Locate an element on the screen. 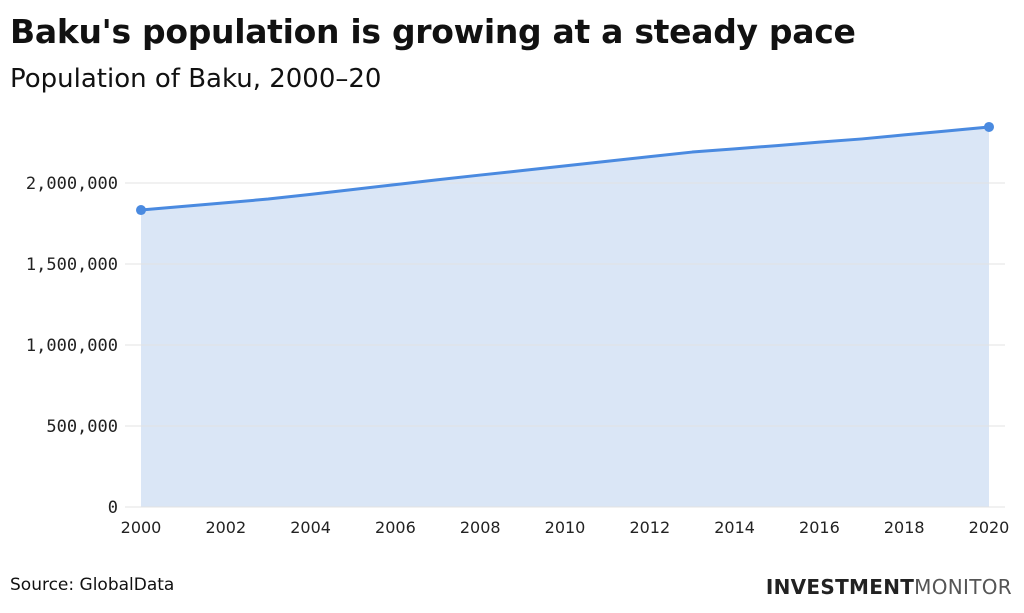 The image size is (1024, 613). brand-logo: INVESTMENTMONITOR is located at coordinates (889, 587).